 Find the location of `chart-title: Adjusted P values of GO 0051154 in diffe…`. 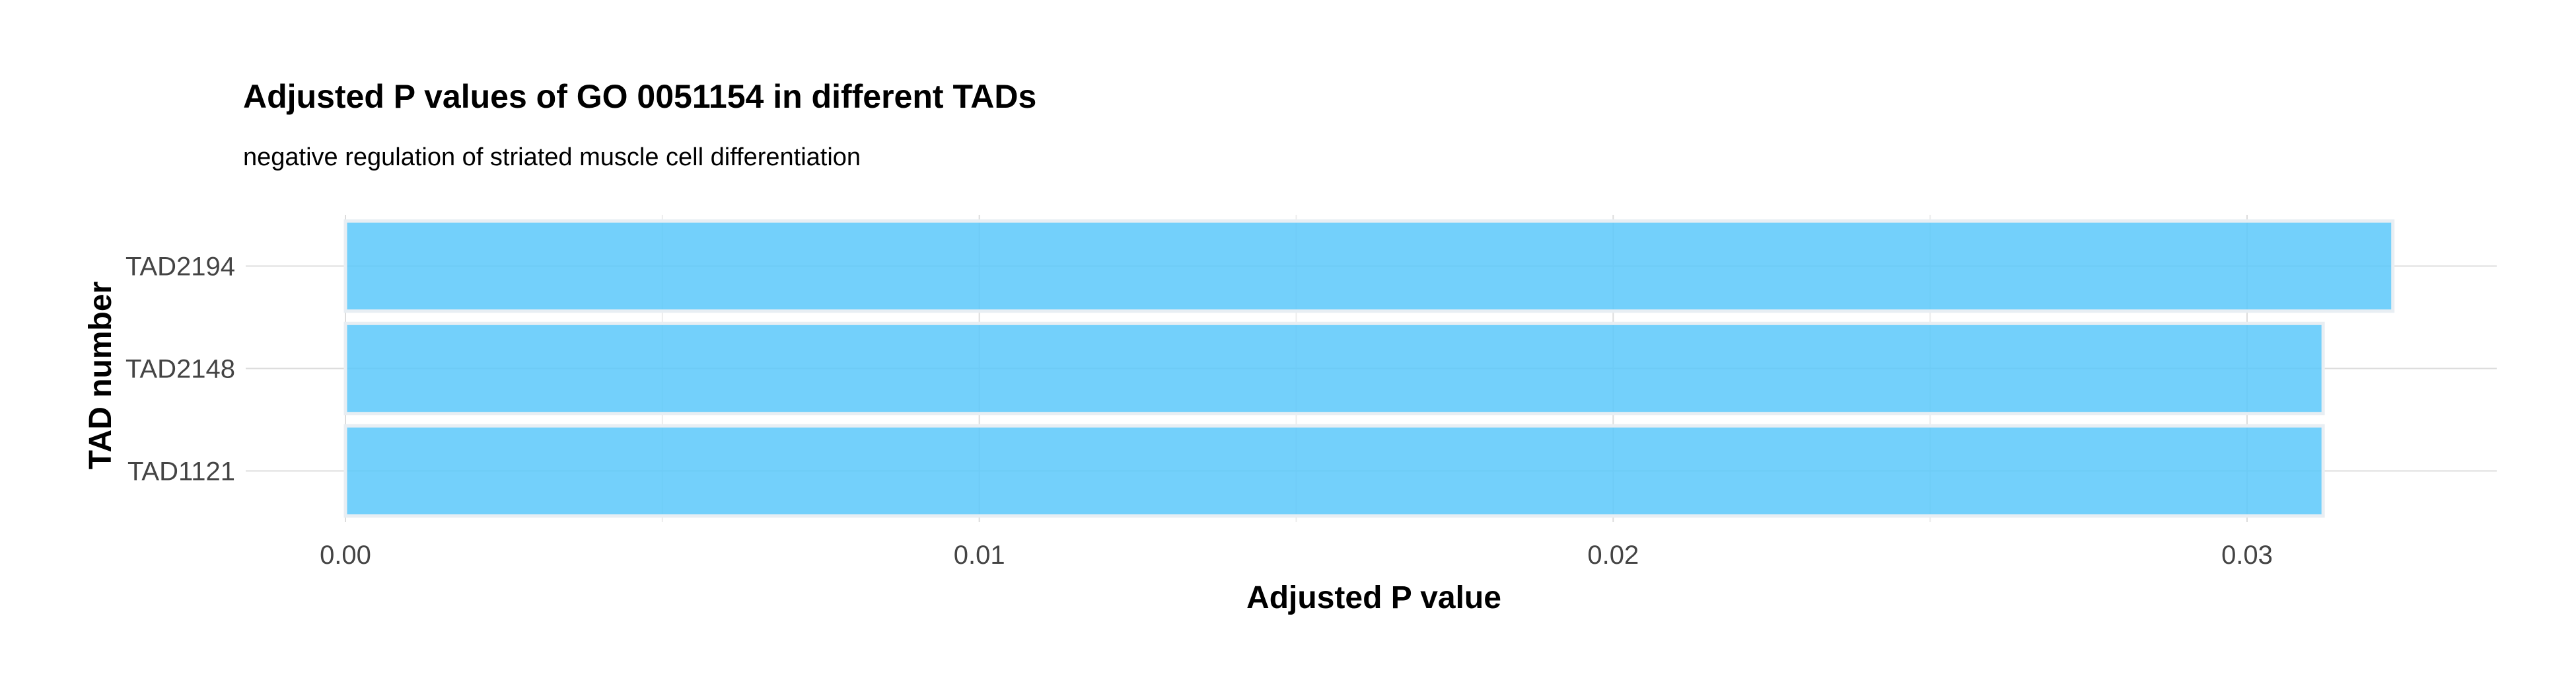

chart-title: Adjusted P values of GO 0051154 in diffe… is located at coordinates (640, 96).